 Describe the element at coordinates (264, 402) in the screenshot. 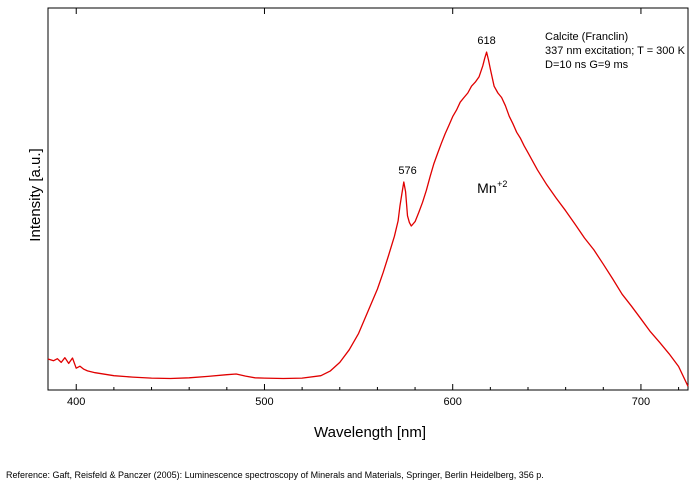

I see `x-tick-label: 500` at that location.